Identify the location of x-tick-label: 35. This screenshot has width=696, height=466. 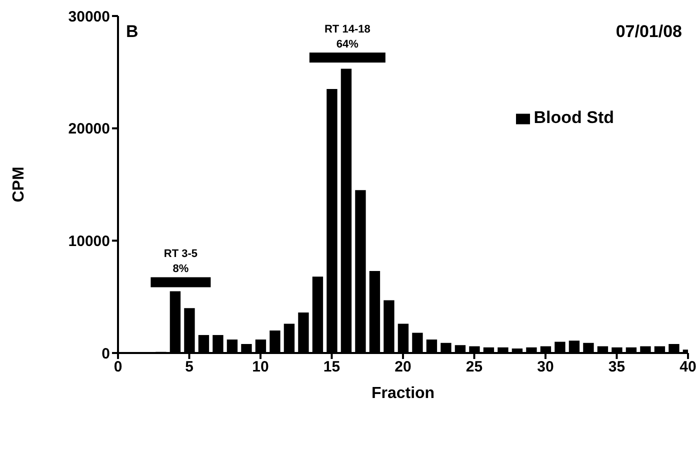
(617, 367).